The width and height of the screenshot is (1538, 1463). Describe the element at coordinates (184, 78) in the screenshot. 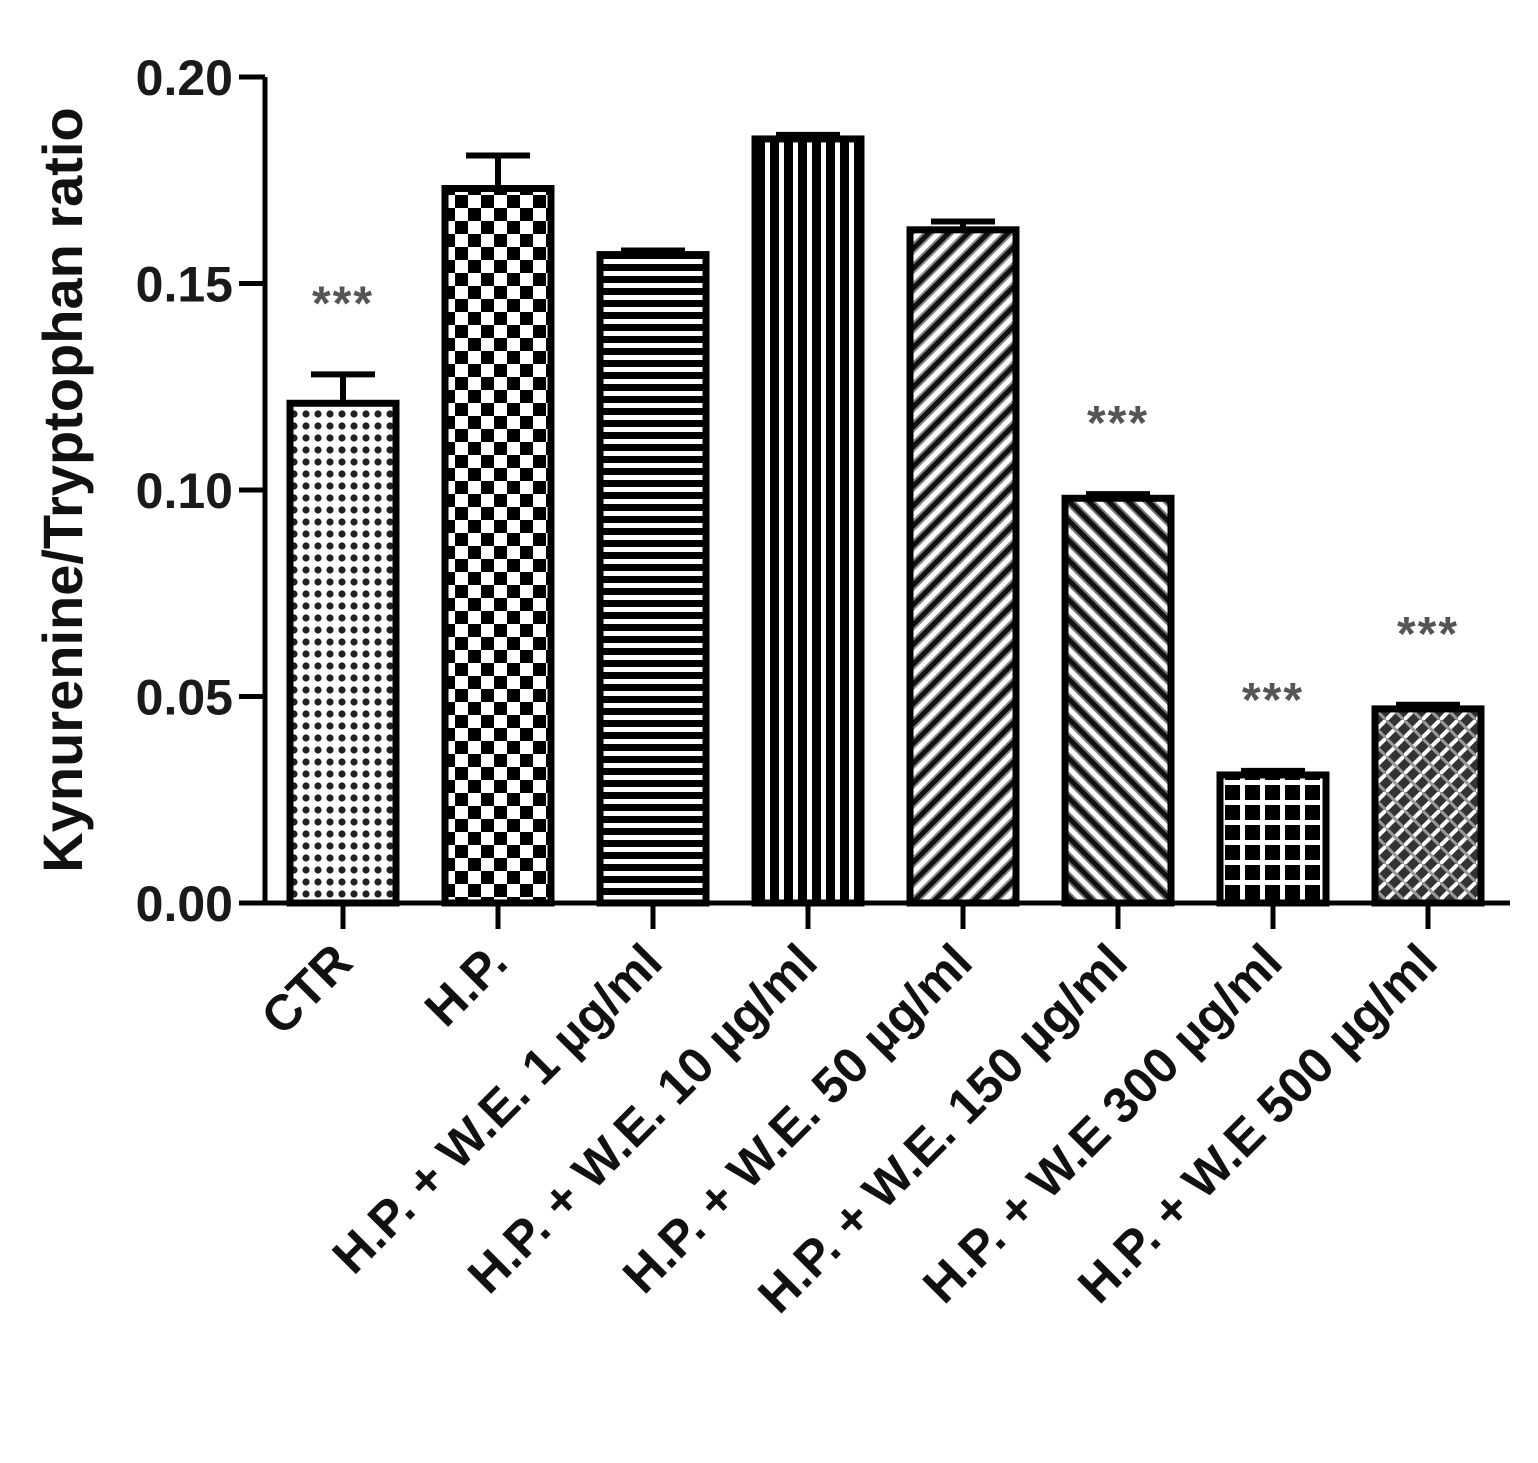

I see `y-tick-label: 0.20` at that location.